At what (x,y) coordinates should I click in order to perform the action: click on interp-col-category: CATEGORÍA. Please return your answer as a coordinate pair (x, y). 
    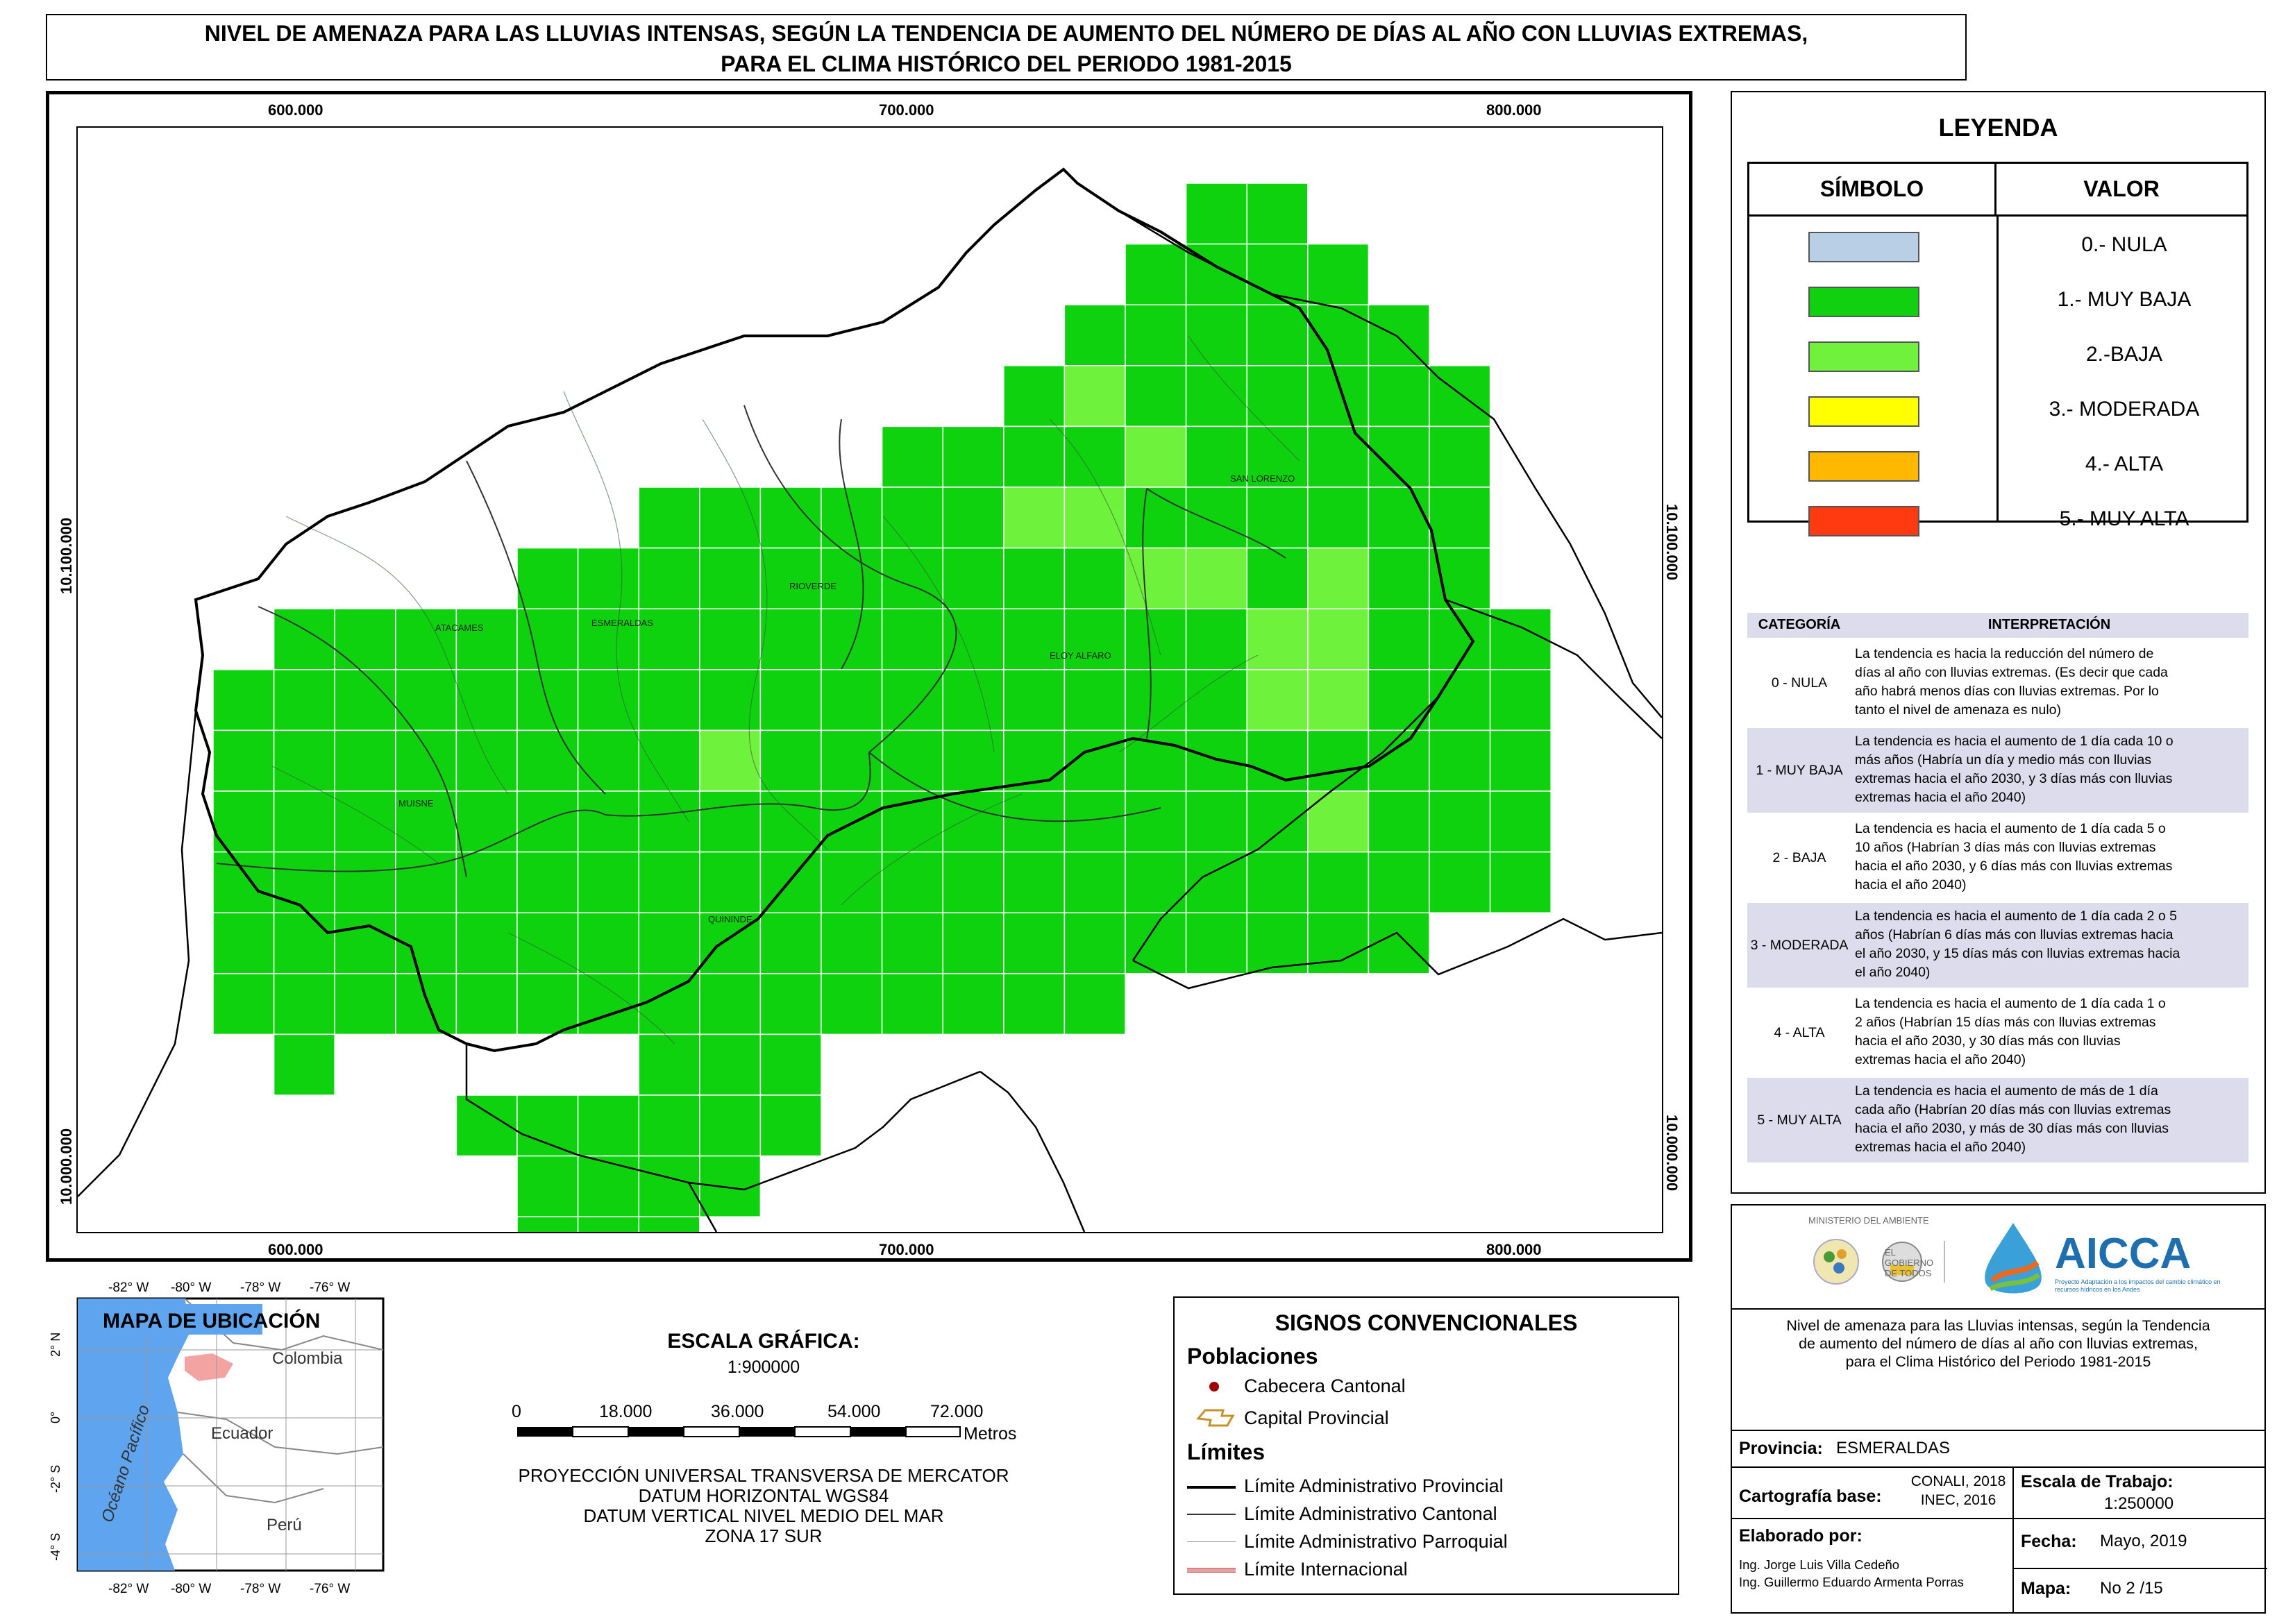
    Looking at the image, I should click on (1799, 624).